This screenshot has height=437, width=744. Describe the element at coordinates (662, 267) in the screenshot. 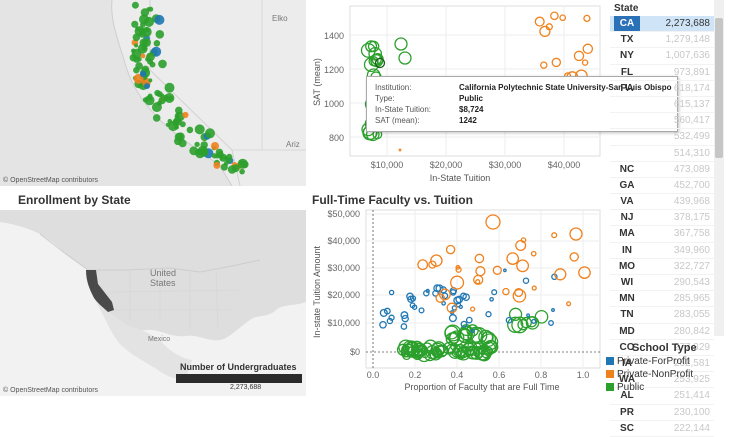

I see `state-row: MO 322,727` at that location.